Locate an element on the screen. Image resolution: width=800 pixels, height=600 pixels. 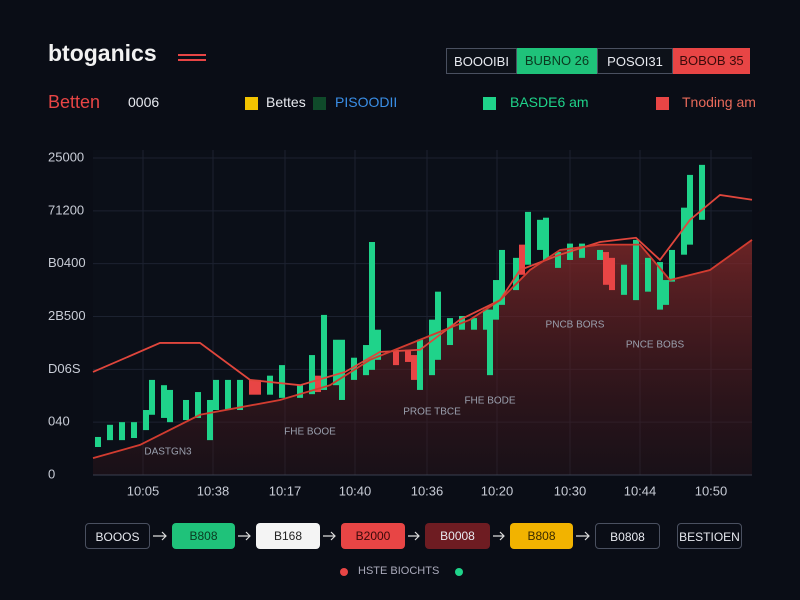
x-tick-label: 10:05 is located at coordinates (143, 490).